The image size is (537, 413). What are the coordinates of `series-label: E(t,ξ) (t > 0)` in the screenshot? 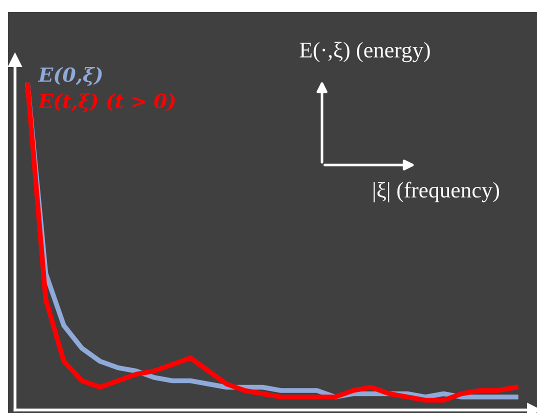 It's located at (106, 102).